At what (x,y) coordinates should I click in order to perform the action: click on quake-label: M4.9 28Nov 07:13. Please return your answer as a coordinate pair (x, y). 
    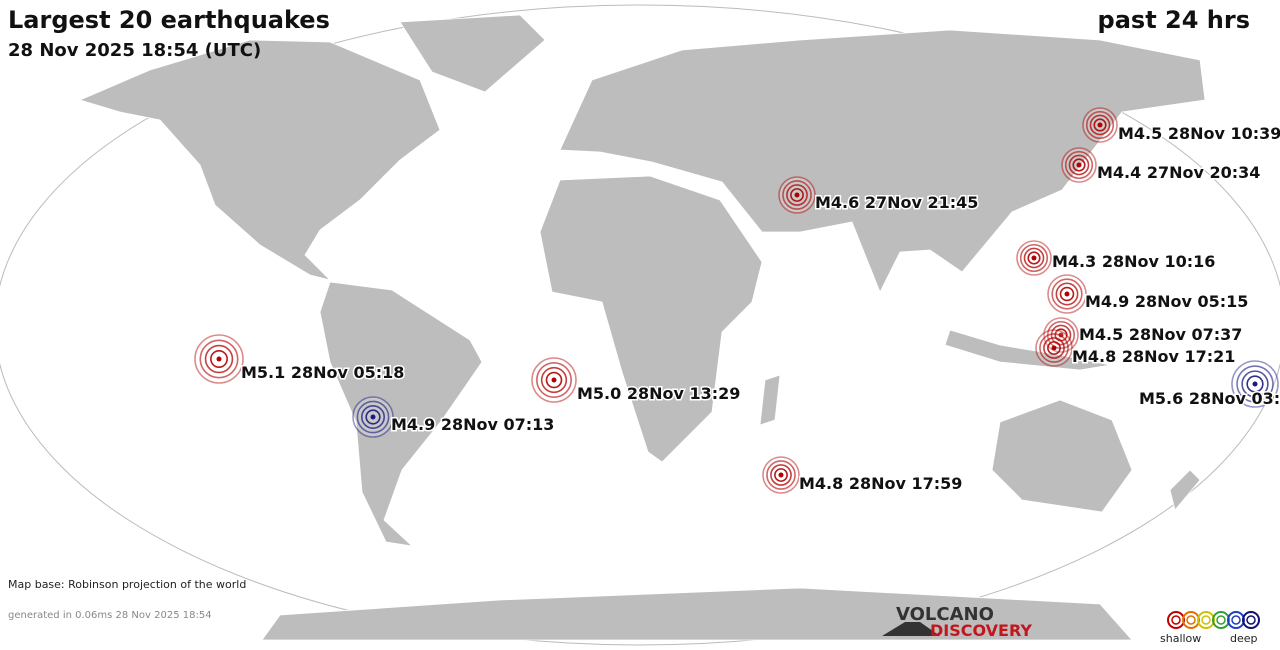
    Looking at the image, I should click on (472, 424).